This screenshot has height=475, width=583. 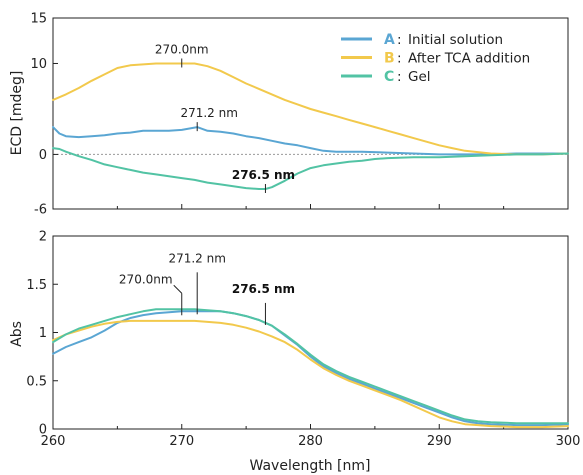 I want to click on legend-label-B: After TCA addition, so click(x=469, y=59).